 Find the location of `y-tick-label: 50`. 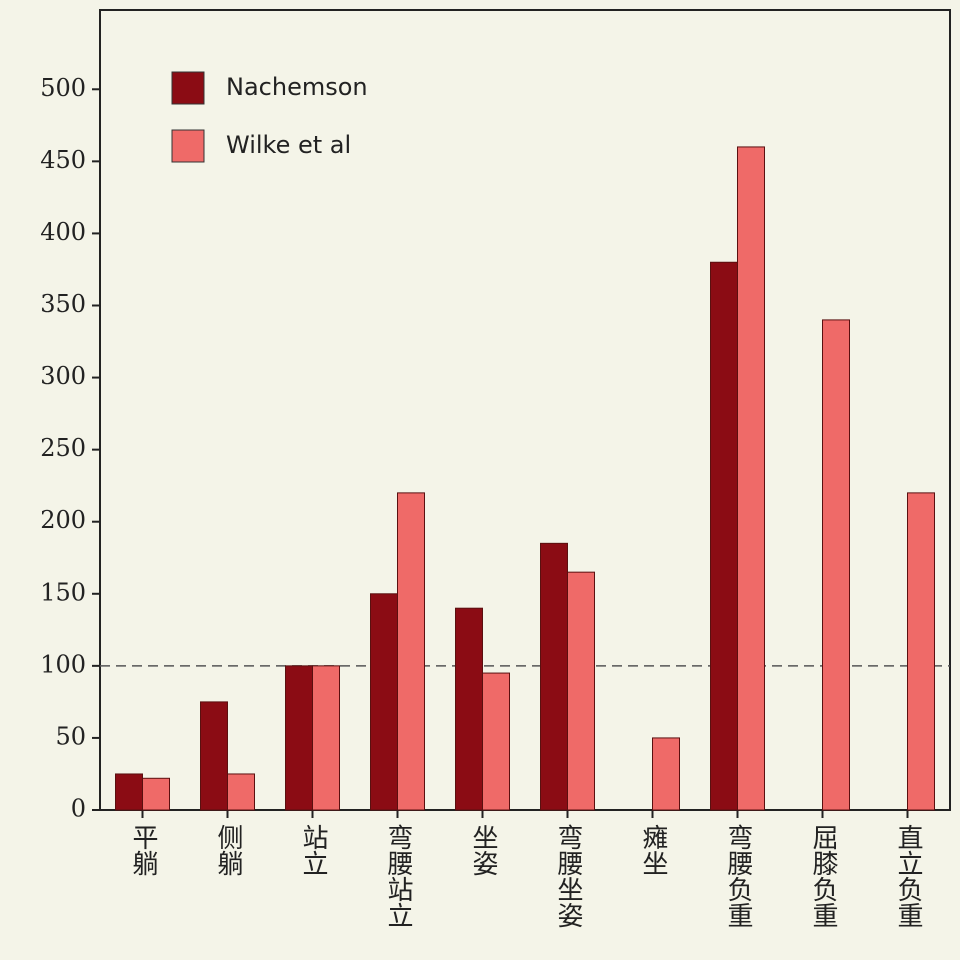

y-tick-label: 50 is located at coordinates (70, 736).